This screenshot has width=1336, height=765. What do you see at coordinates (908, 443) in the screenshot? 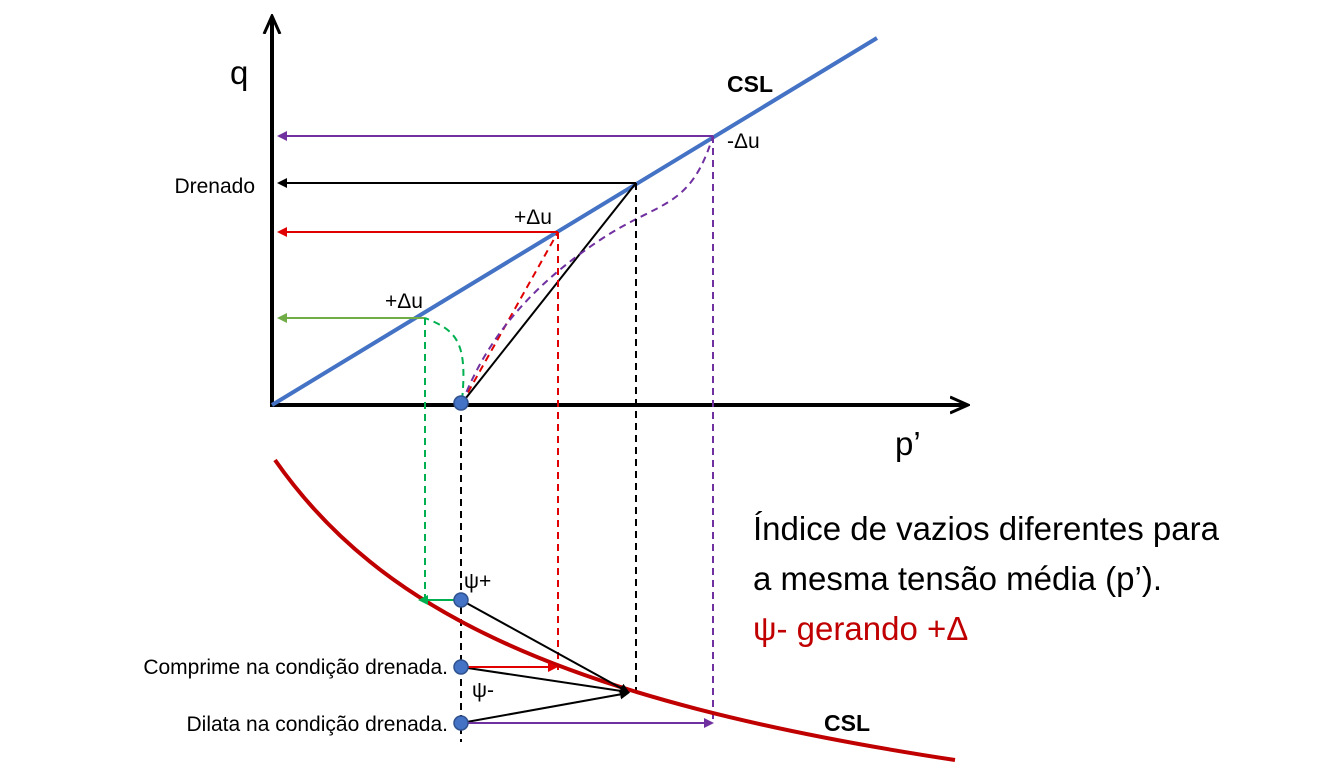
I see `x-axis-label: p’` at bounding box center [908, 443].